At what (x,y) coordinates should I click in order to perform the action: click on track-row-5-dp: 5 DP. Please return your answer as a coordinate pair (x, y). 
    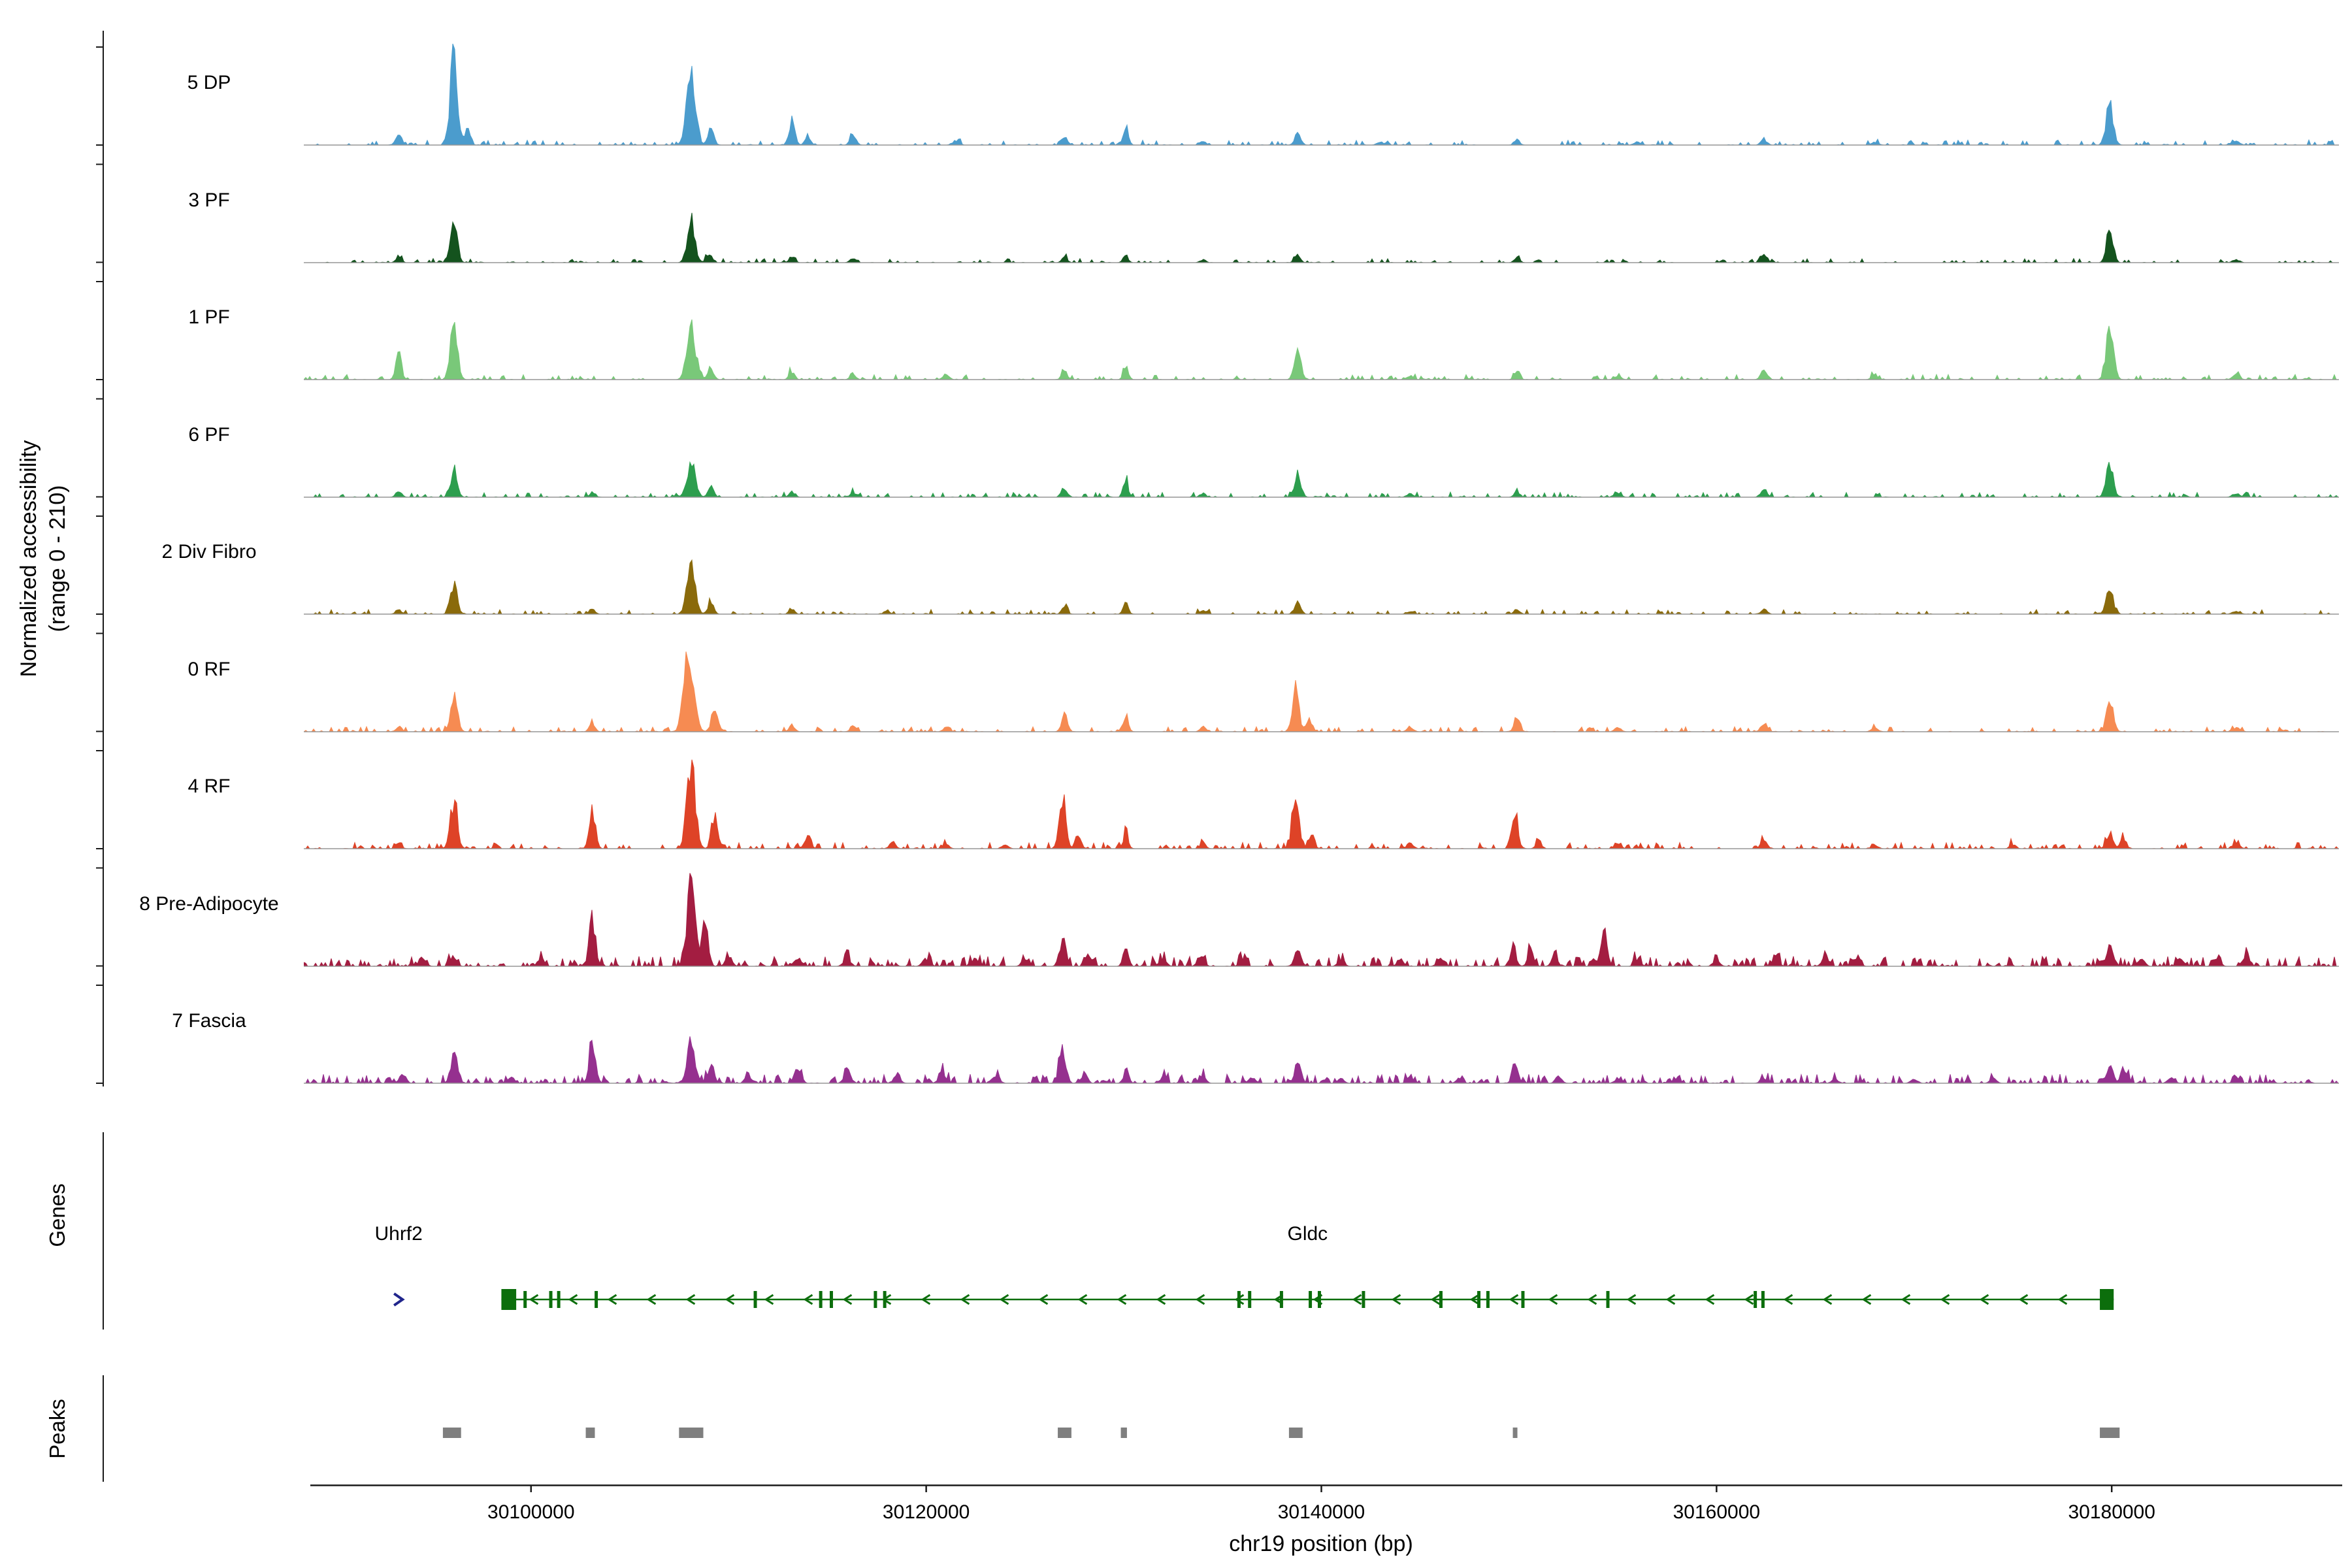
    Looking at the image, I should click on (1176, 99).